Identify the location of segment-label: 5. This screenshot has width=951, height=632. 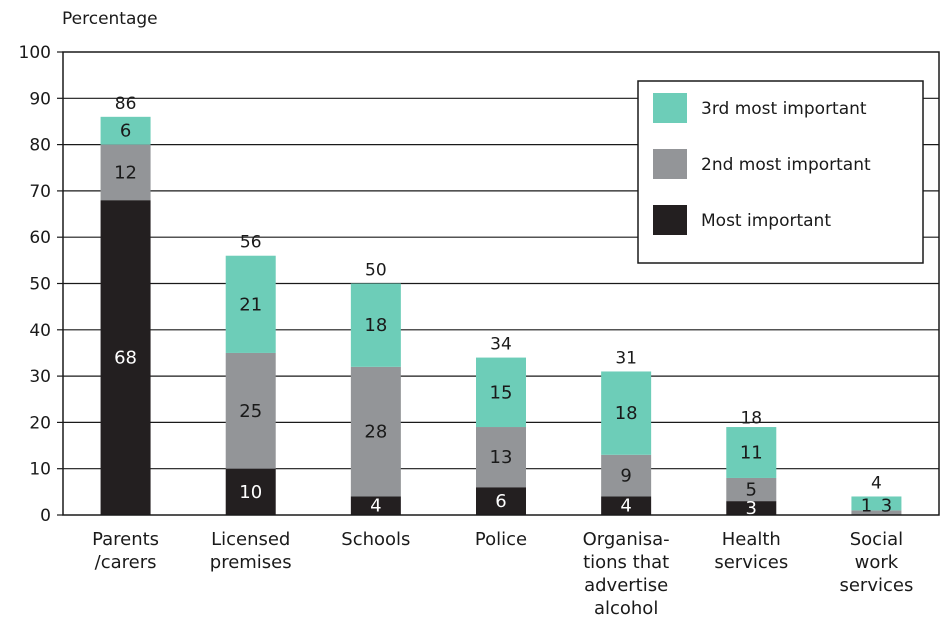
(751, 490).